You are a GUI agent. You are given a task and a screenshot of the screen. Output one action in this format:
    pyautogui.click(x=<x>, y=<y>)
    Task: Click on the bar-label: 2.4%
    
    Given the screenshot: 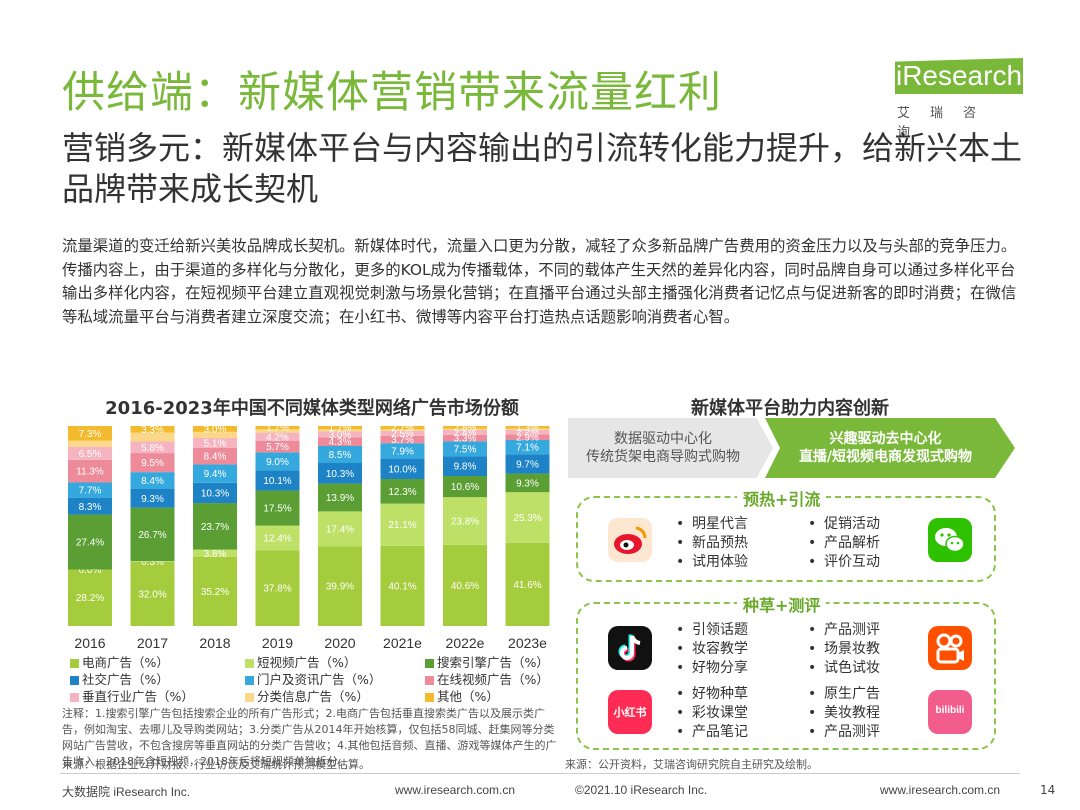 What is the action you would take?
    pyautogui.click(x=465, y=433)
    